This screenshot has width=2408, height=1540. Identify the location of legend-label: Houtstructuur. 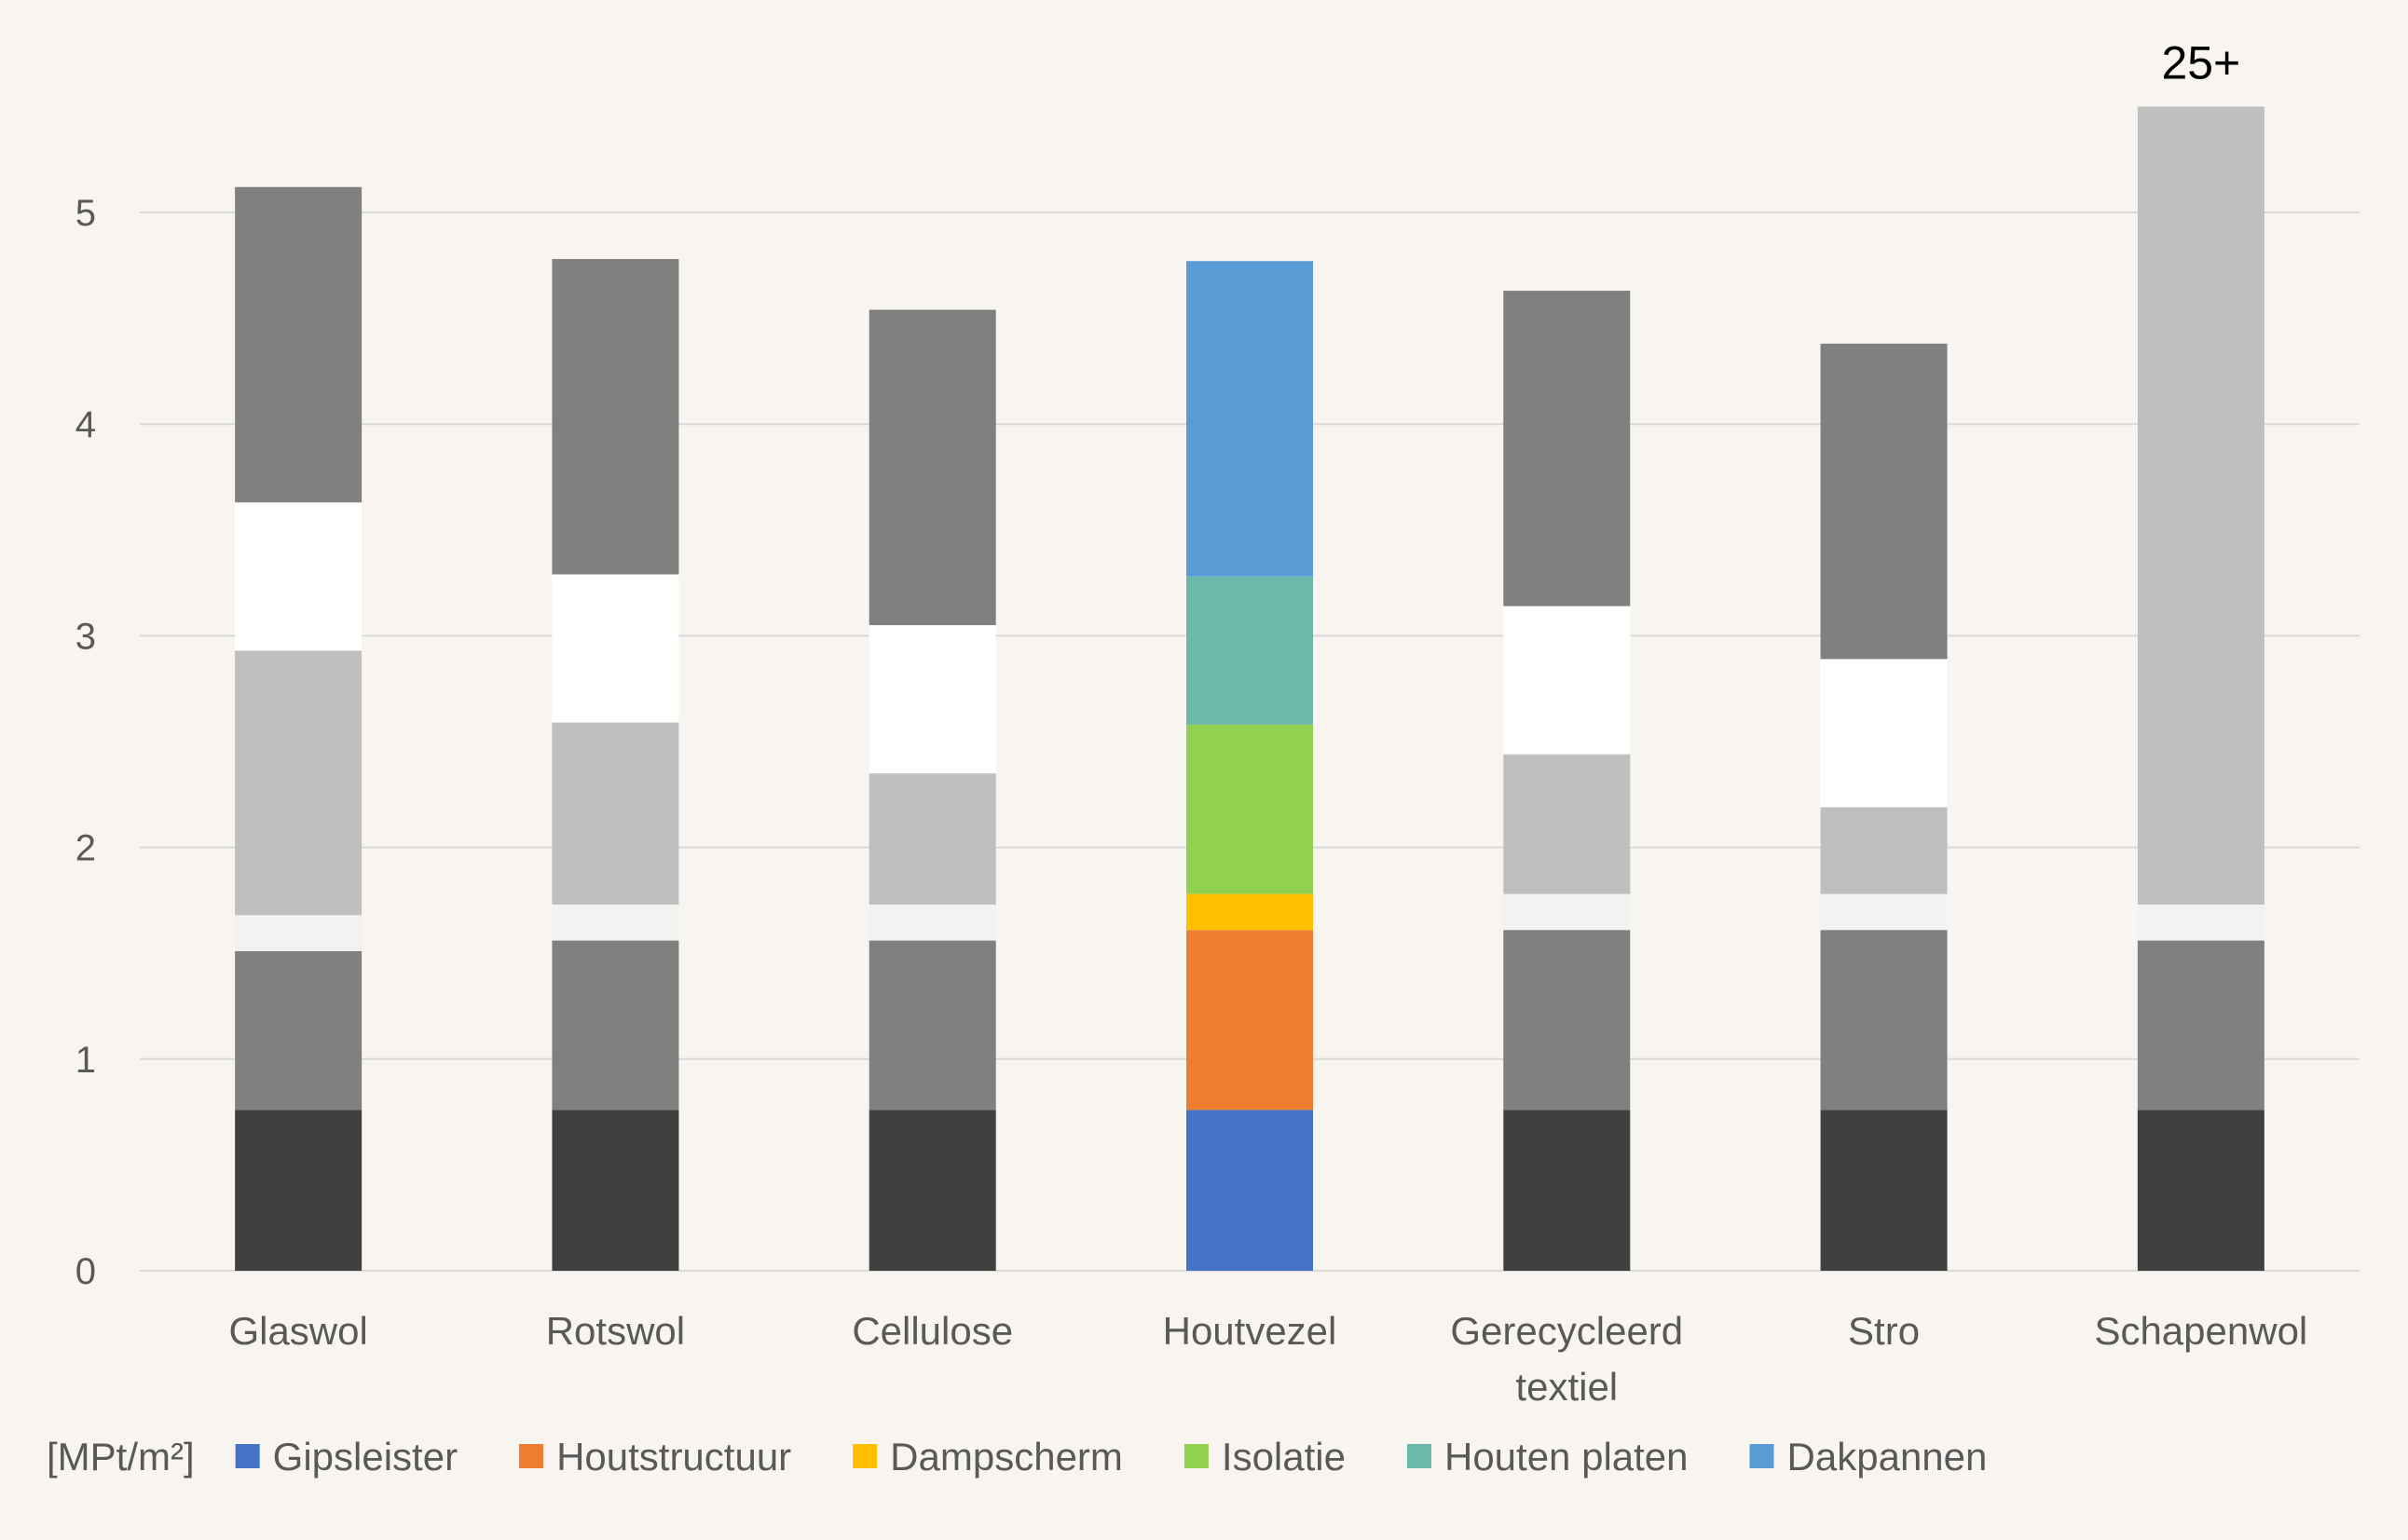
(673, 1457).